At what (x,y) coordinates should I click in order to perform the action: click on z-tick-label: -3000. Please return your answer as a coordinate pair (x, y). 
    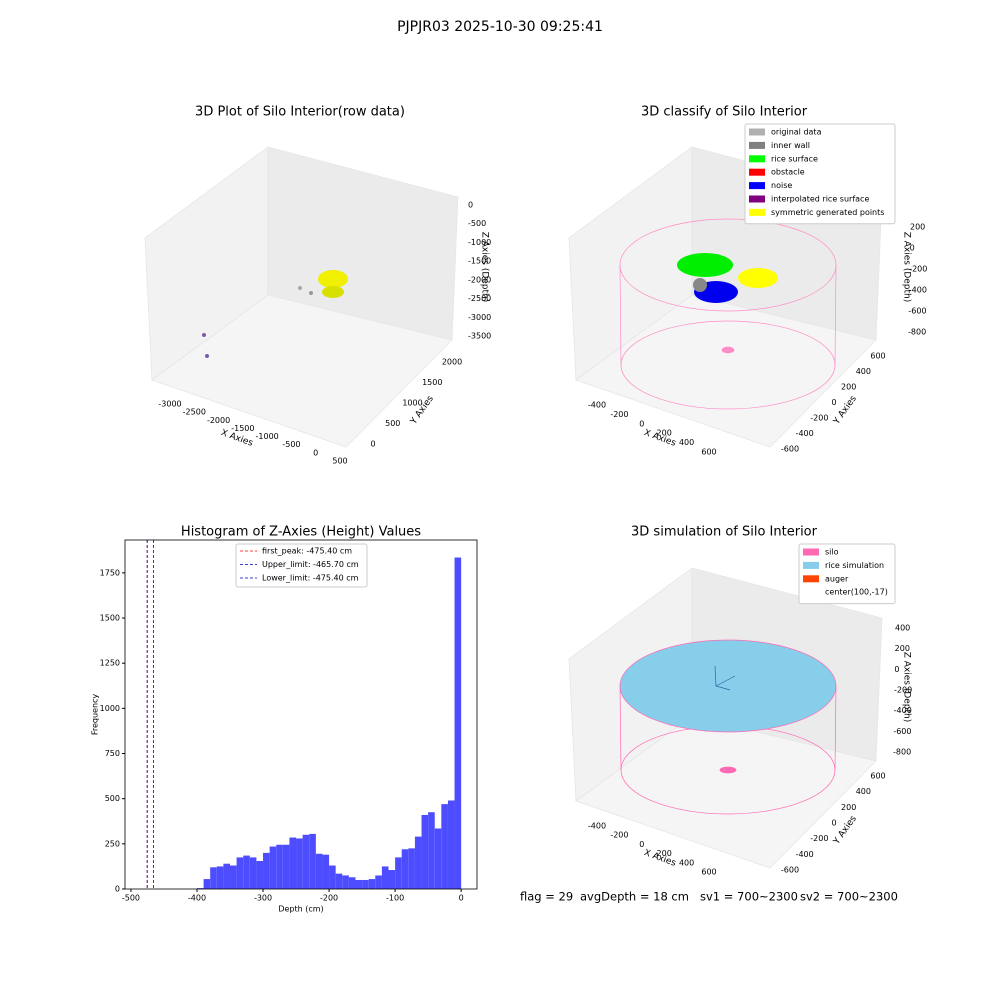
    Looking at the image, I should click on (479, 317).